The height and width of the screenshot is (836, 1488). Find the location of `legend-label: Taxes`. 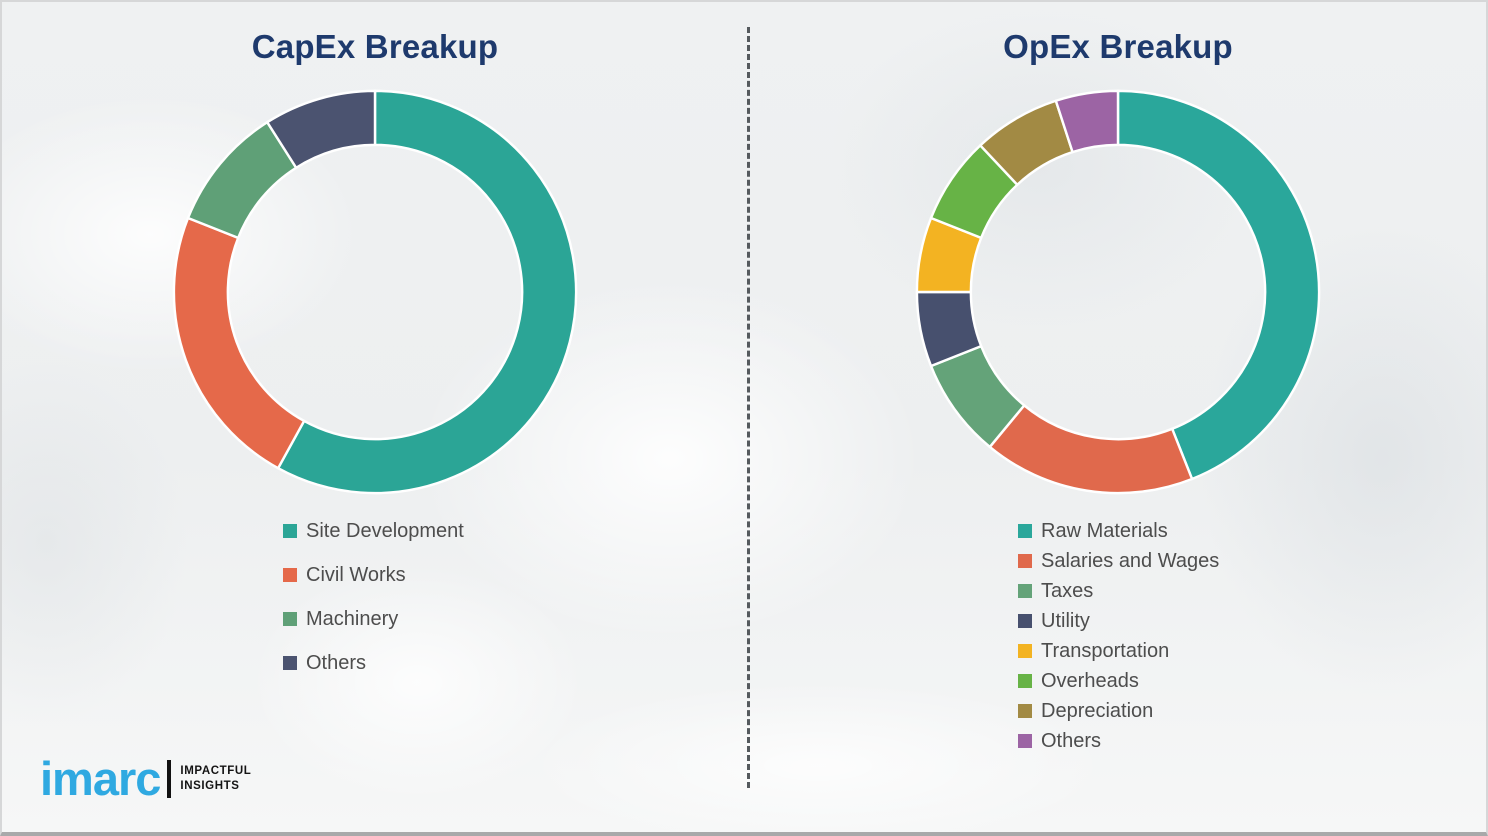

legend-label: Taxes is located at coordinates (1067, 590).